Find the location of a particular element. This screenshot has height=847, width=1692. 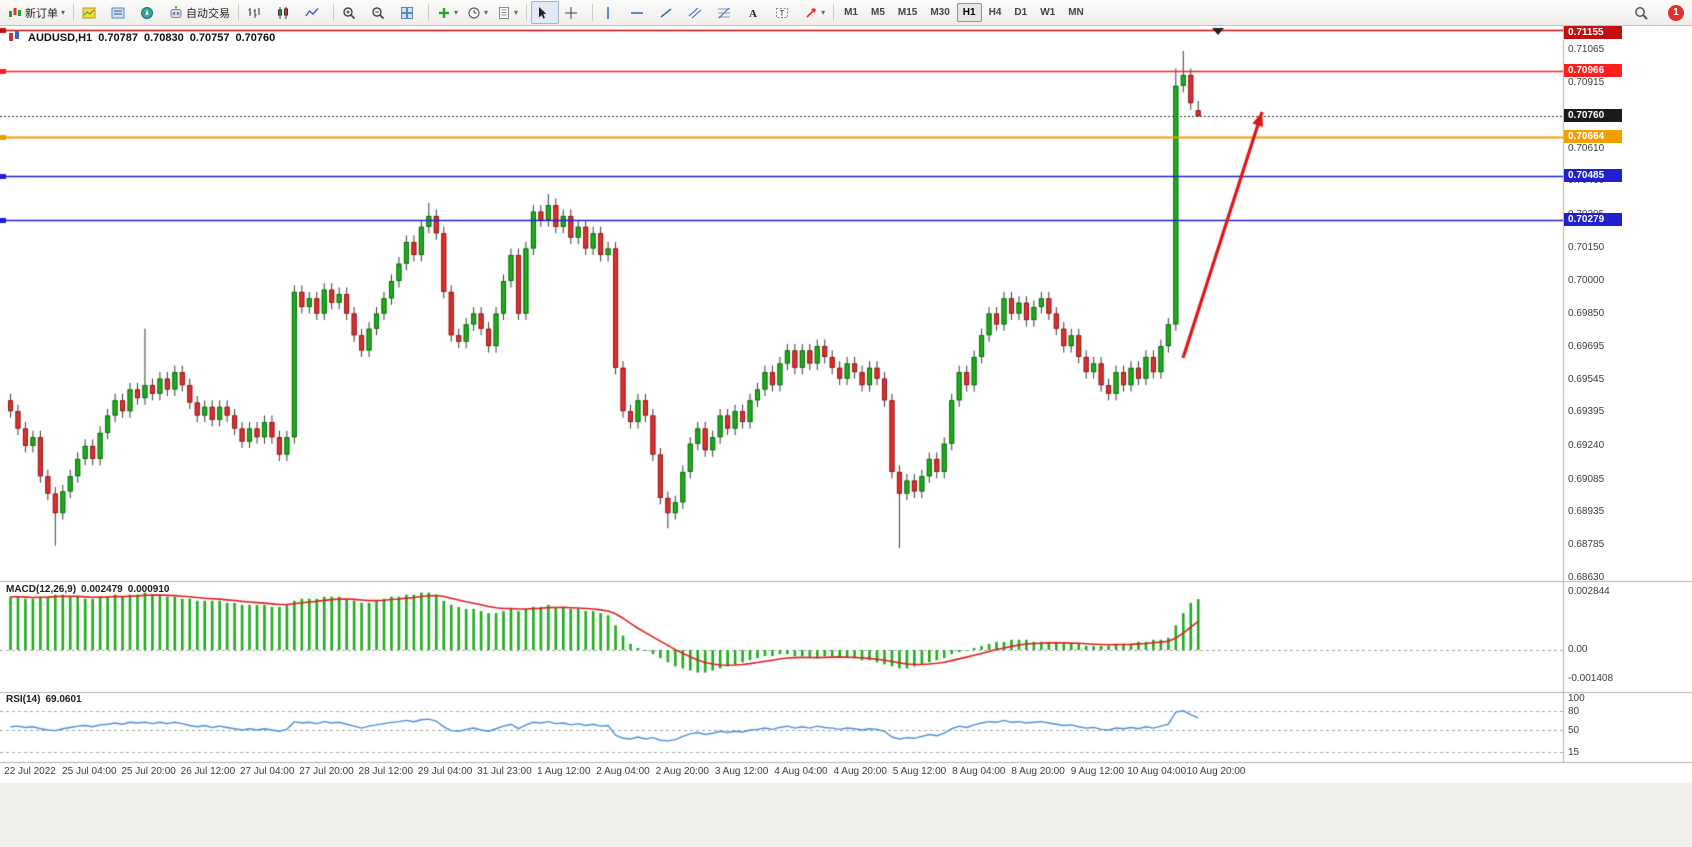

crosshair-button is located at coordinates (574, 12).